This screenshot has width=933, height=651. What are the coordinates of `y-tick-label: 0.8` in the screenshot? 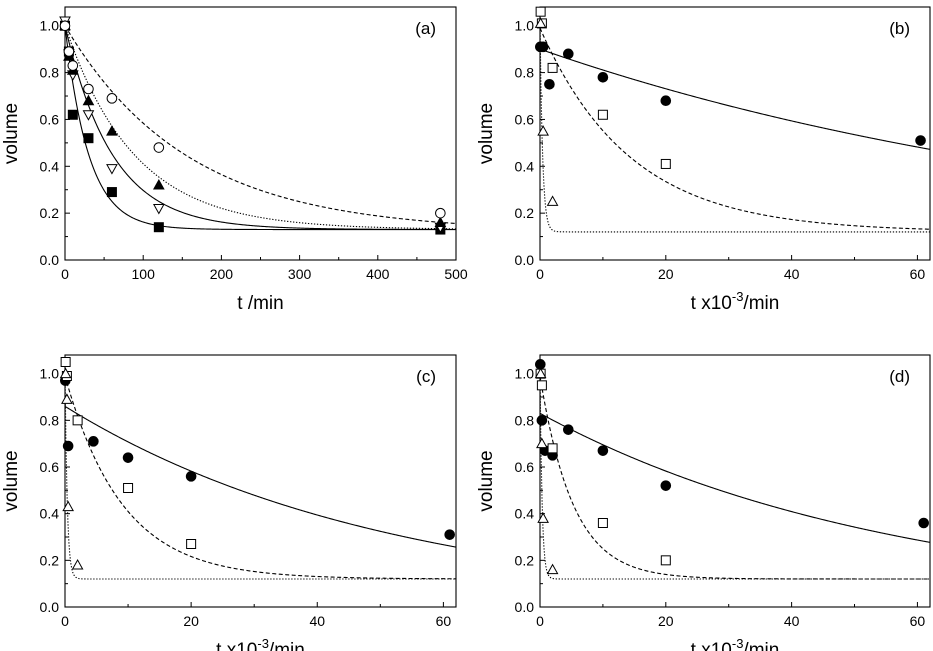 It's located at (50, 73).